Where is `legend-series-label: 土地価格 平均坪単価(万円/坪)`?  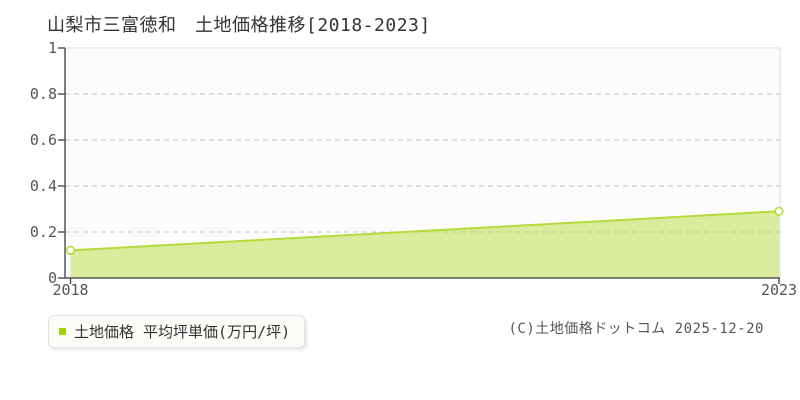
legend-series-label: 土地価格 平均坪単価(万円/坪) is located at coordinates (182, 332).